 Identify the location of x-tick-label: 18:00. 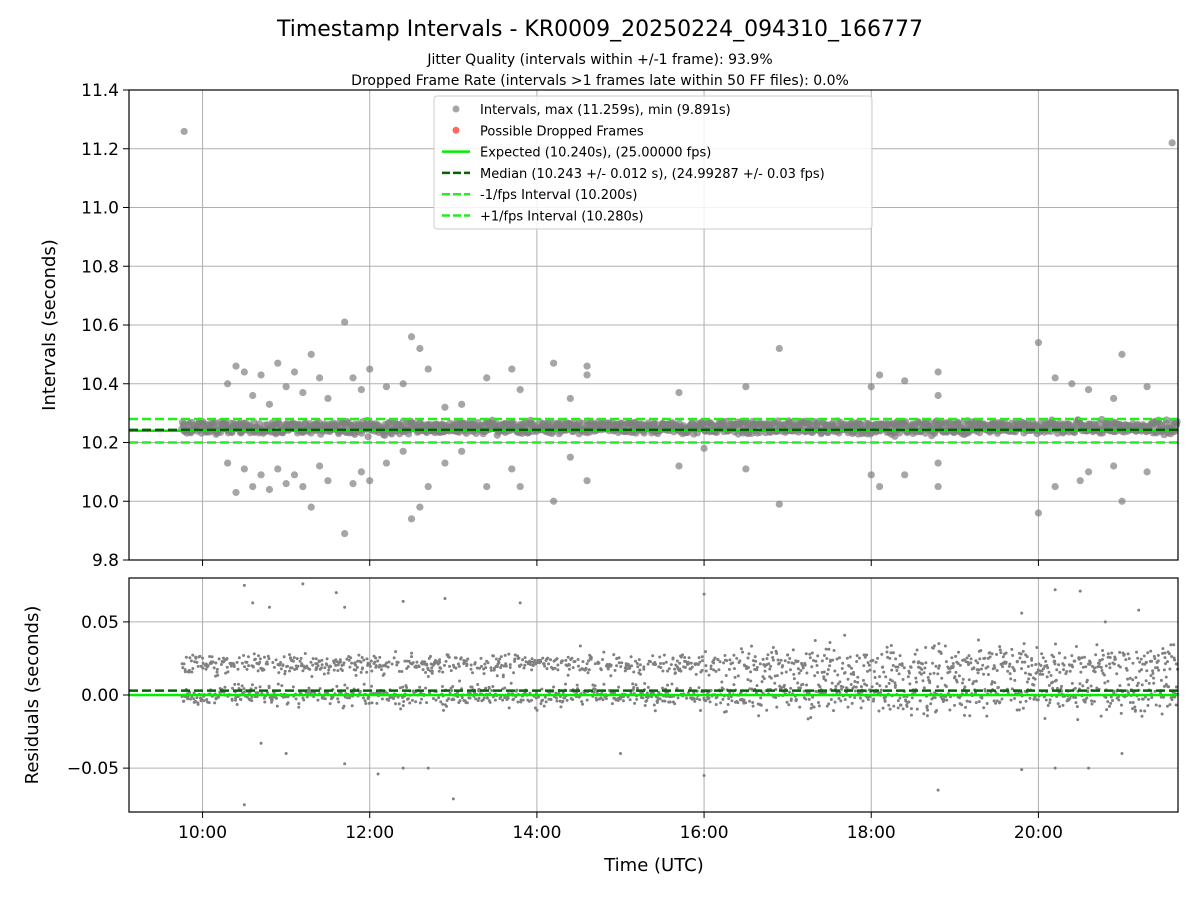
(871, 833).